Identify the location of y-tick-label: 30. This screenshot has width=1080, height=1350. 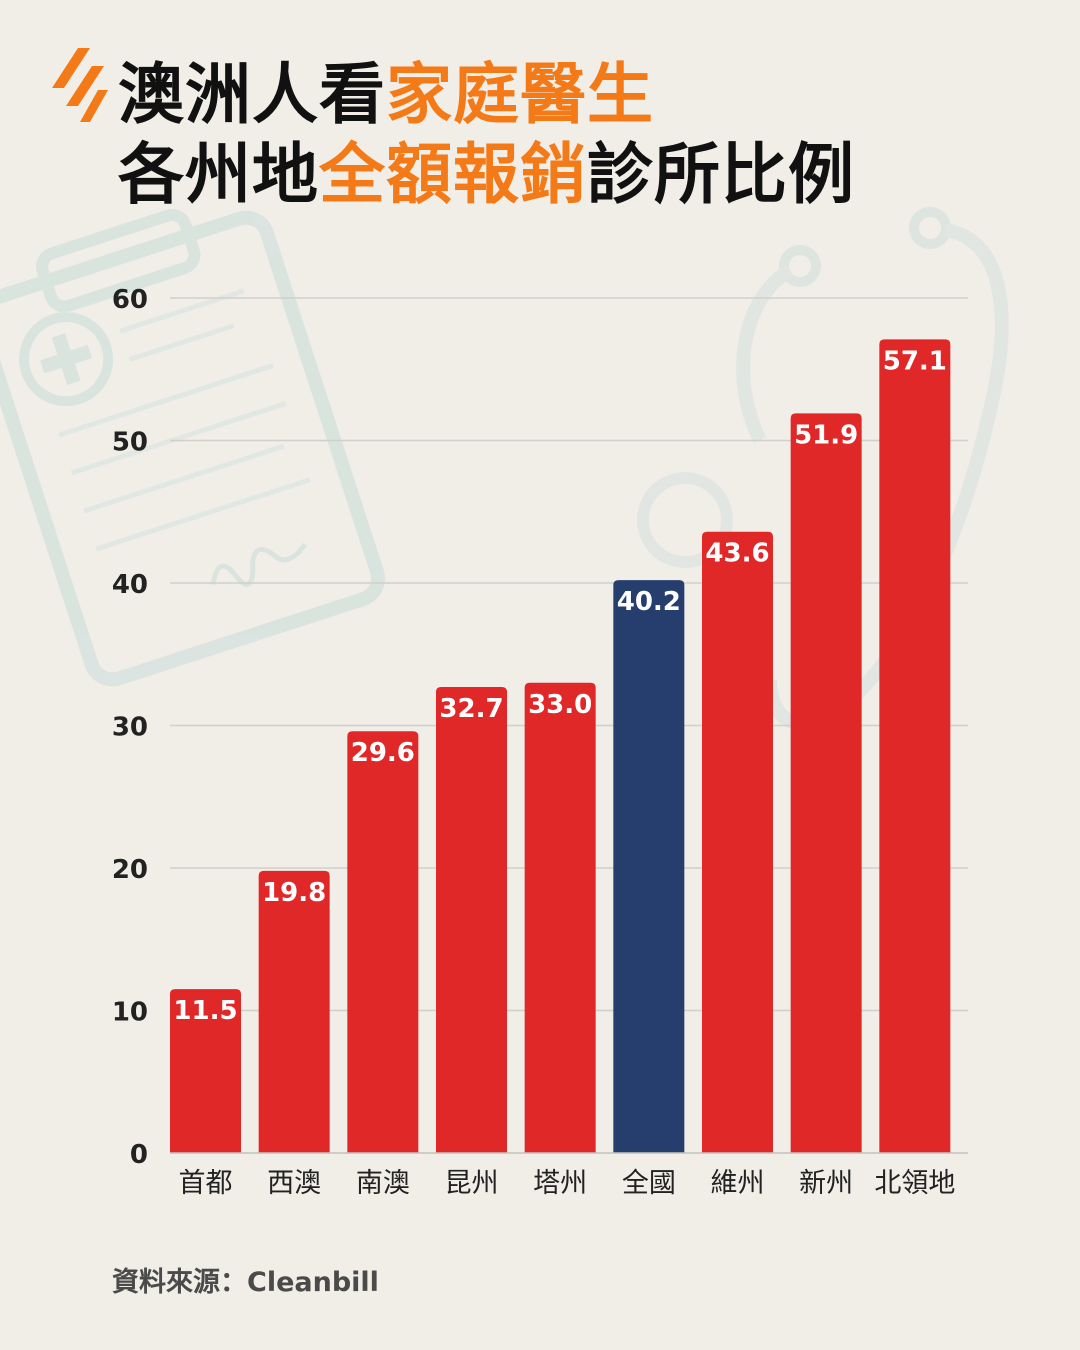
(130, 728).